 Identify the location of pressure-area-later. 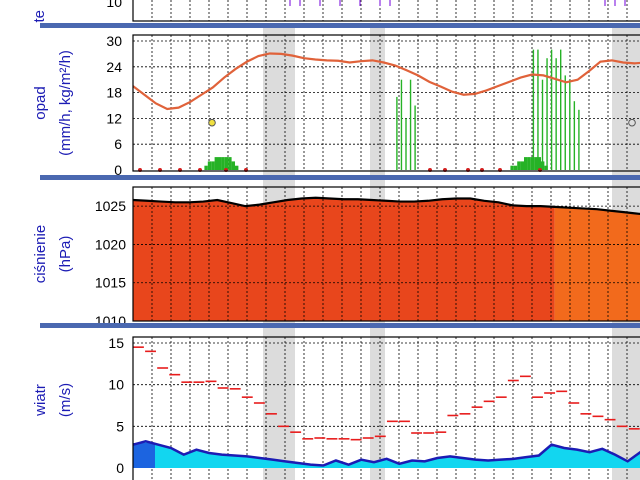
(597, 263).